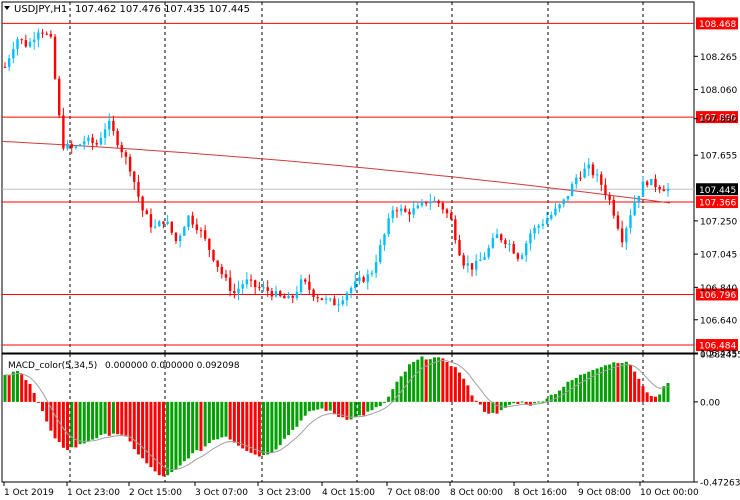 The width and height of the screenshot is (740, 500). What do you see at coordinates (413, 493) in the screenshot?
I see `time-tick-label: 7 Oct 08:00` at bounding box center [413, 493].